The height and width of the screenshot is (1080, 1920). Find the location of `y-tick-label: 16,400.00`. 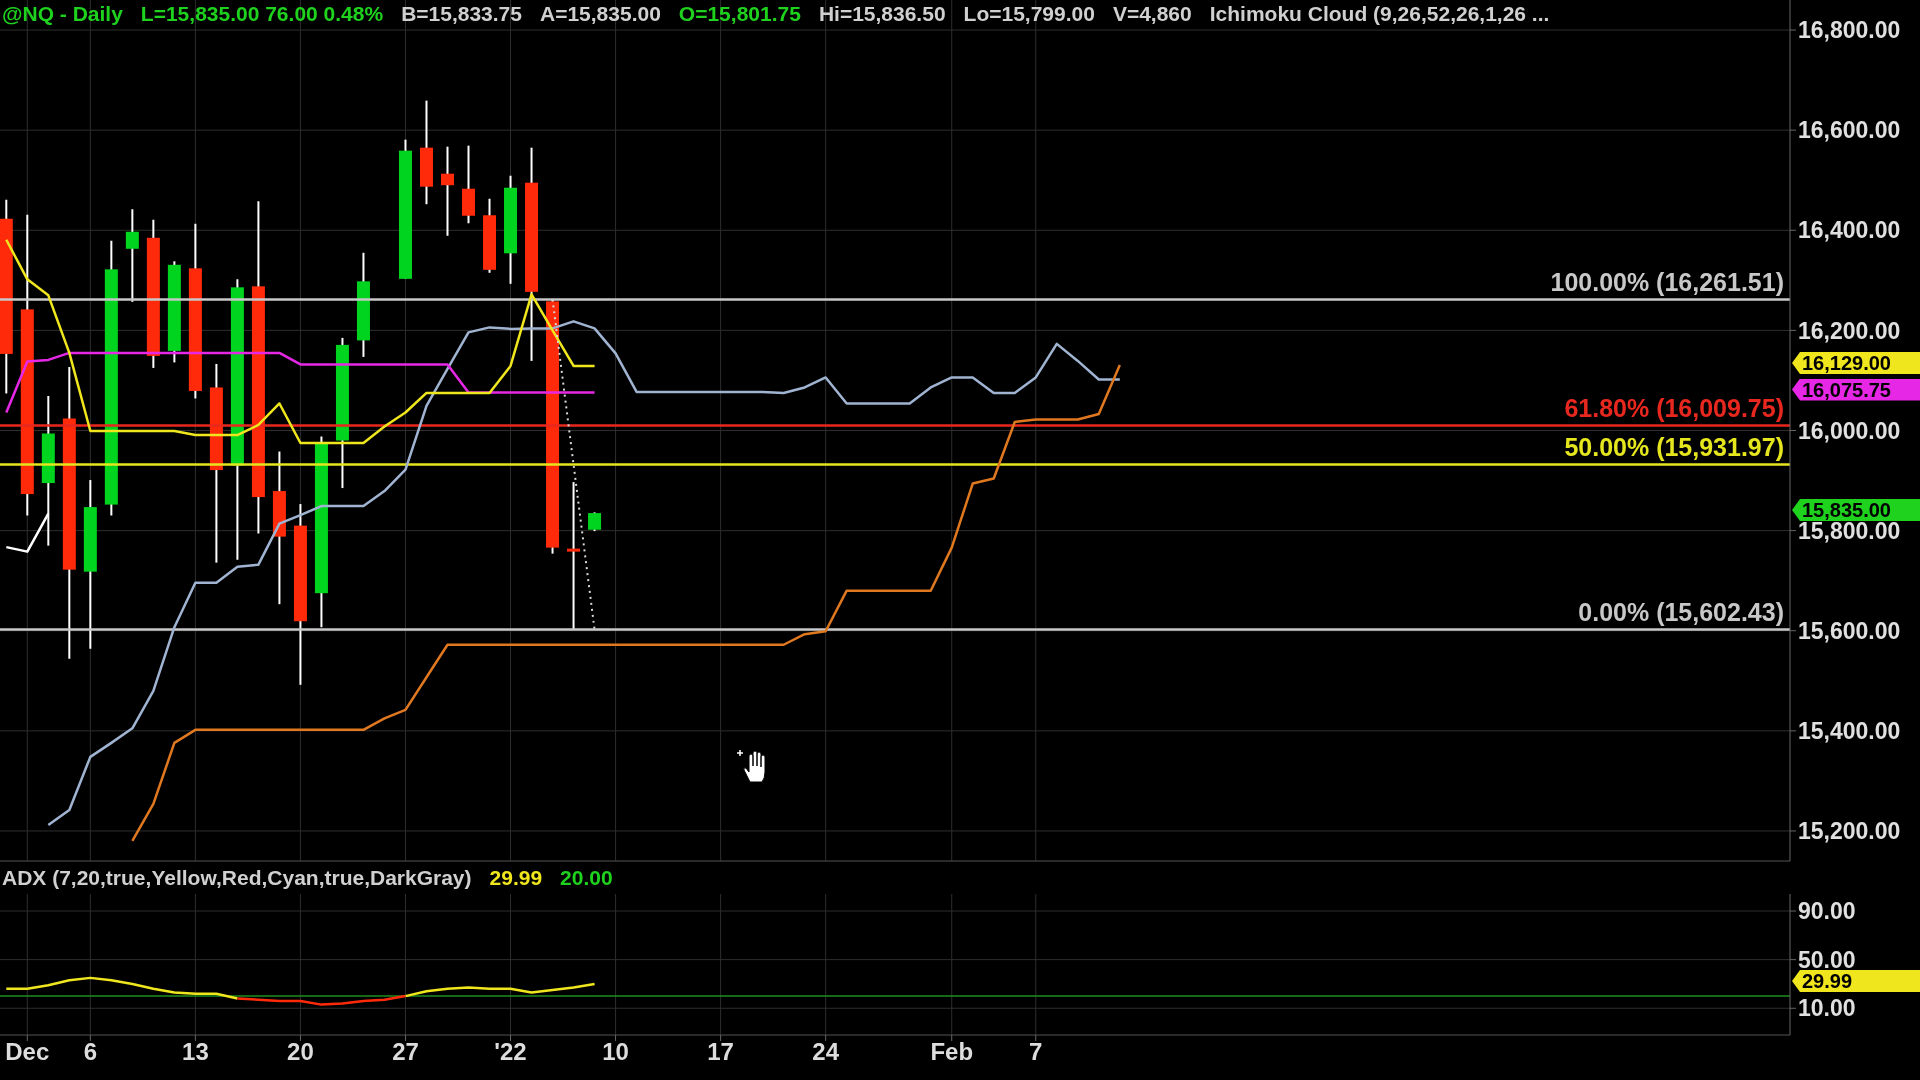

y-tick-label: 16,400.00 is located at coordinates (1849, 230).